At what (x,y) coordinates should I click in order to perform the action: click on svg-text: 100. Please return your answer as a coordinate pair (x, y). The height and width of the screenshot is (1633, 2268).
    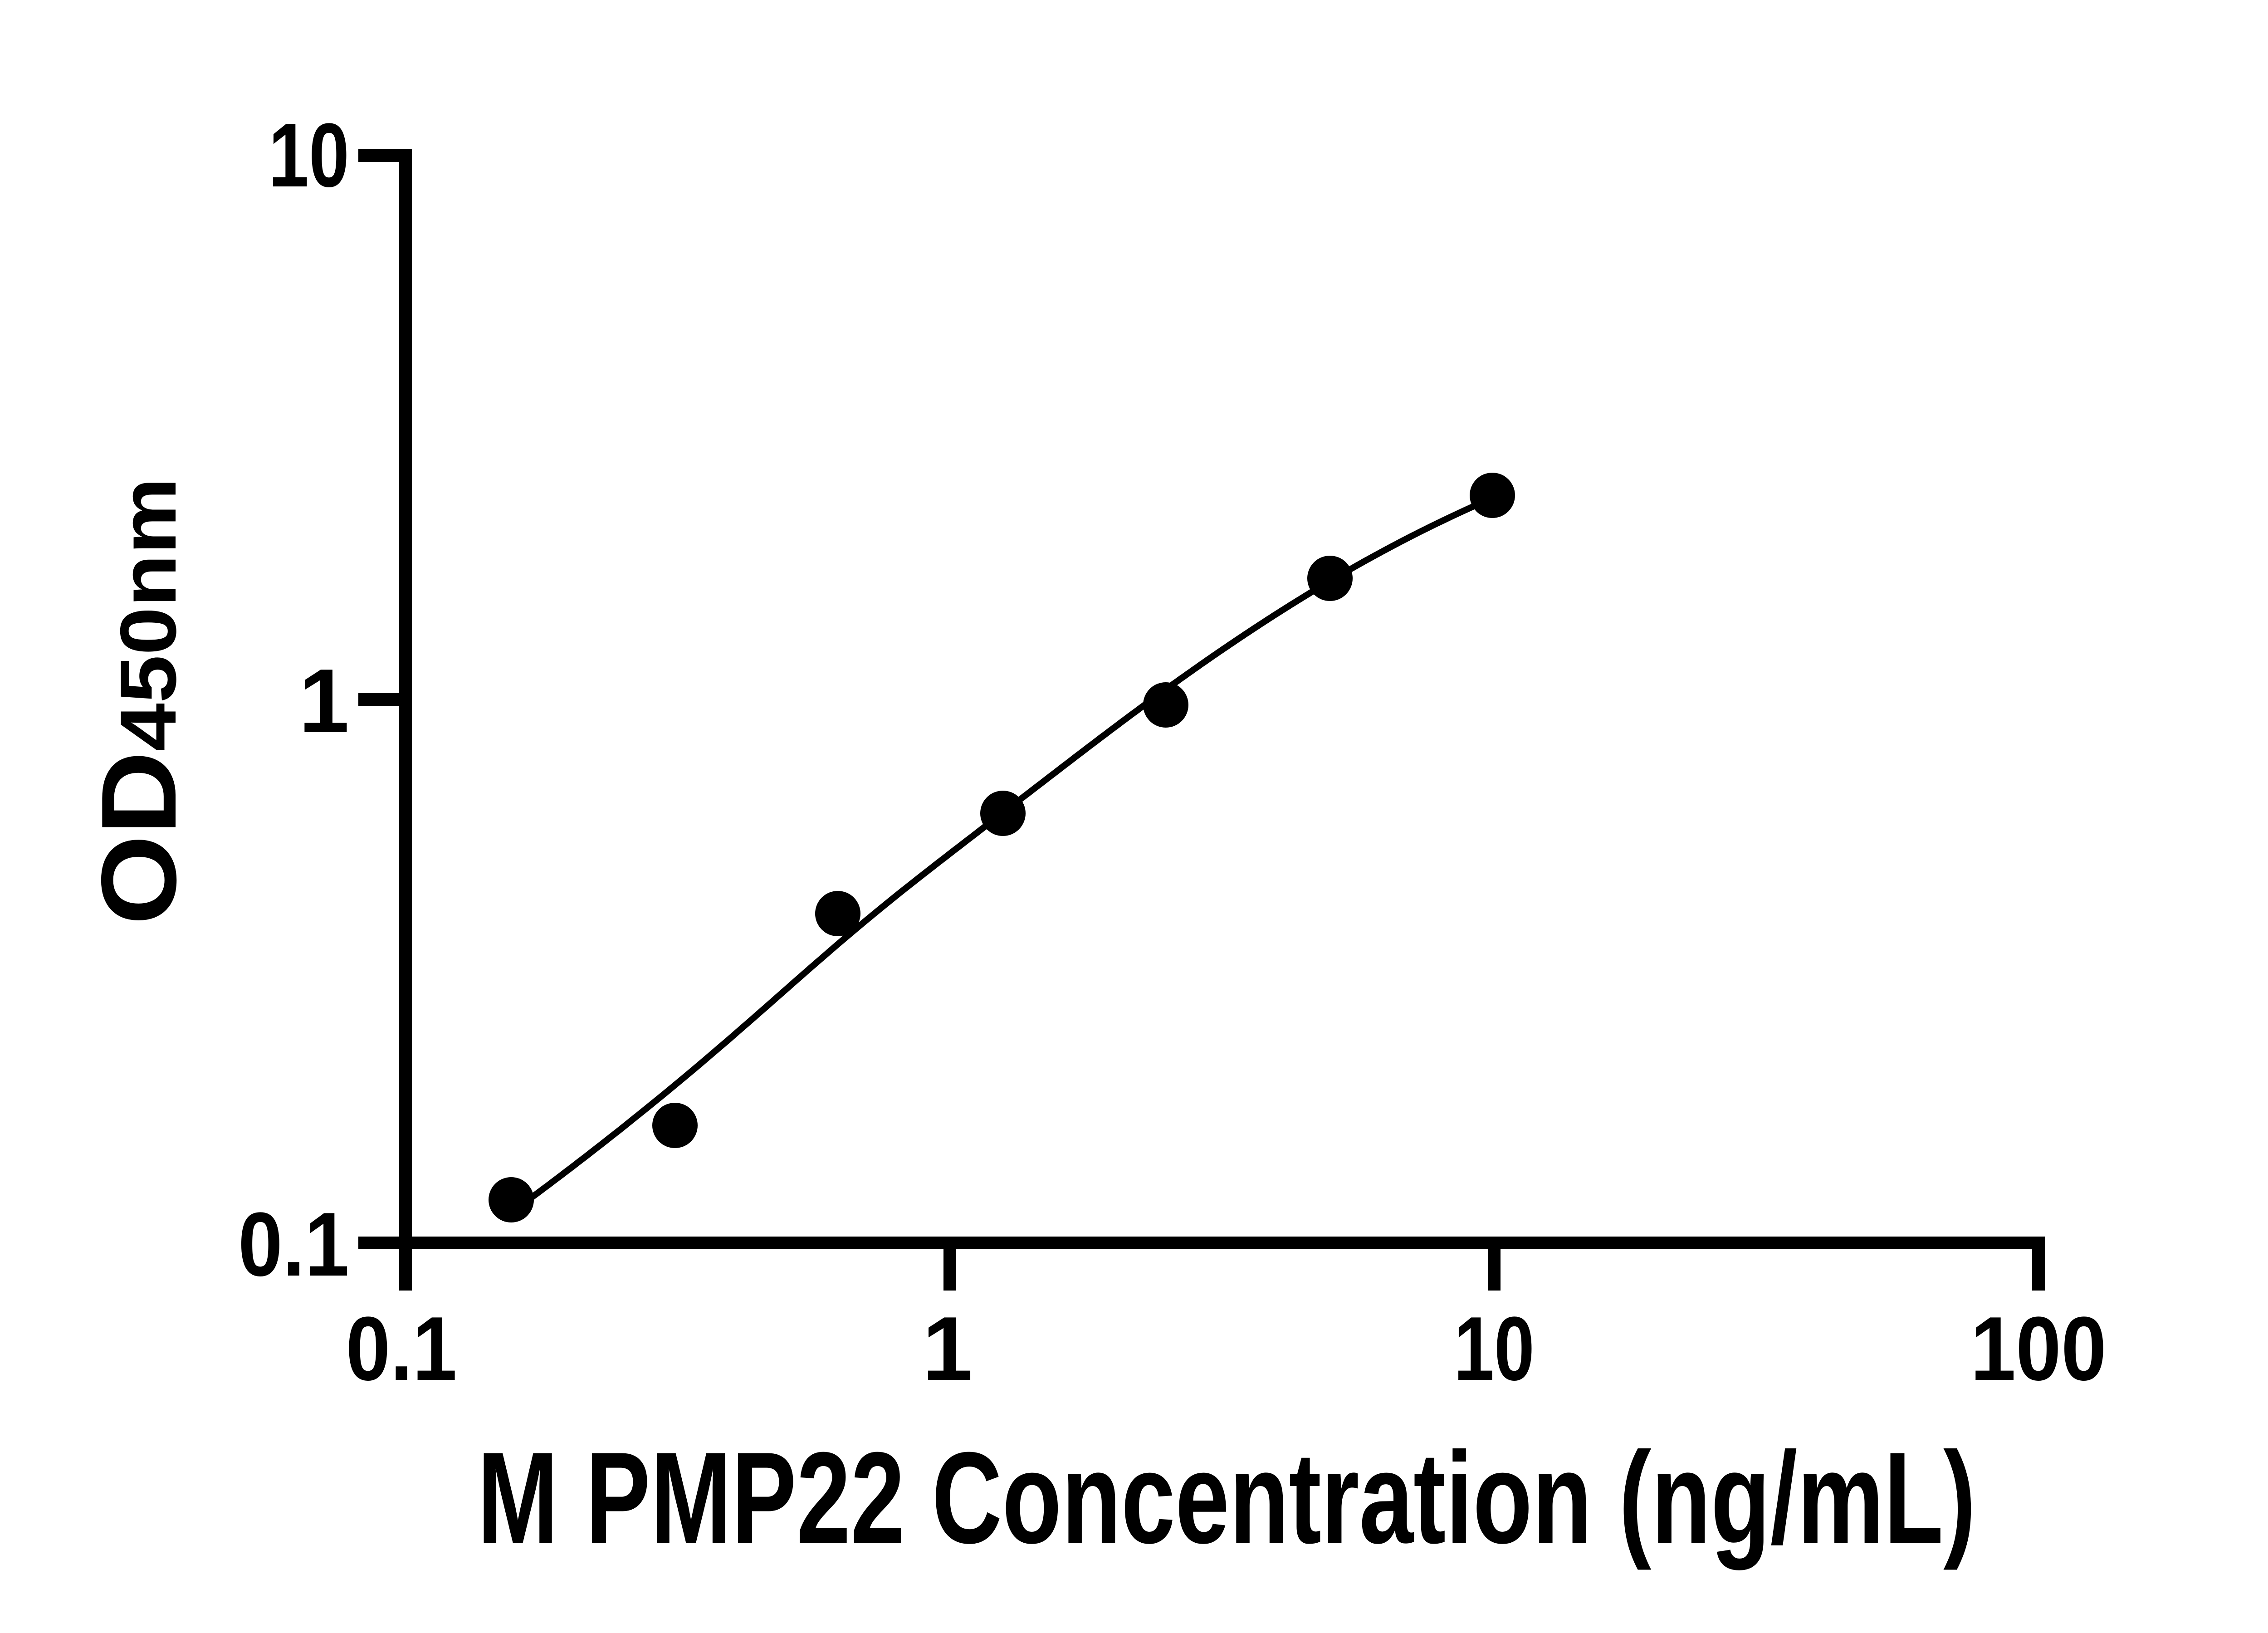
    Looking at the image, I should click on (2038, 1348).